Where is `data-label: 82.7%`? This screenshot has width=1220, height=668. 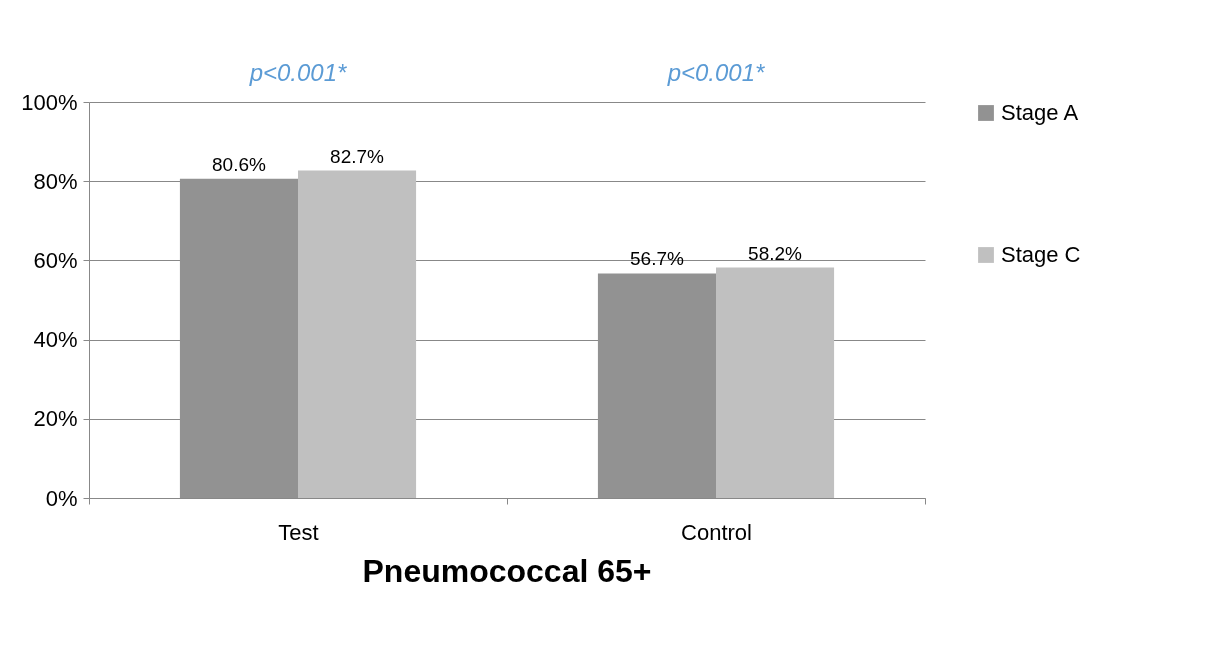 data-label: 82.7% is located at coordinates (357, 156).